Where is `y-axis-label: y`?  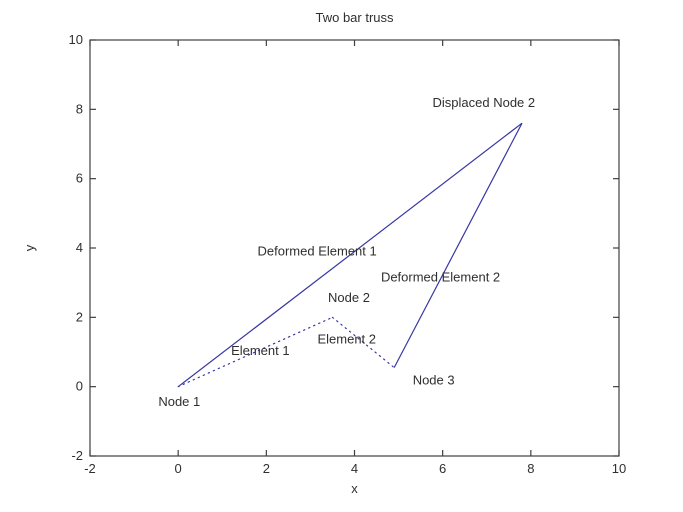 y-axis-label: y is located at coordinates (29, 247).